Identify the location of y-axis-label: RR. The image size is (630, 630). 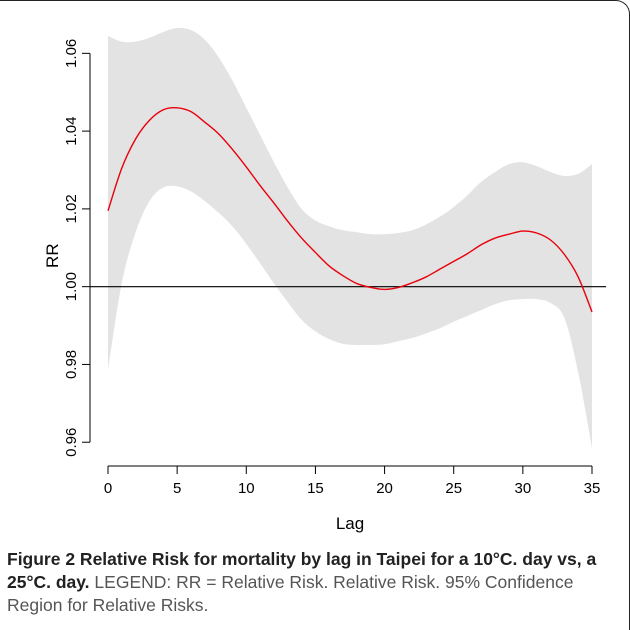
(52, 255).